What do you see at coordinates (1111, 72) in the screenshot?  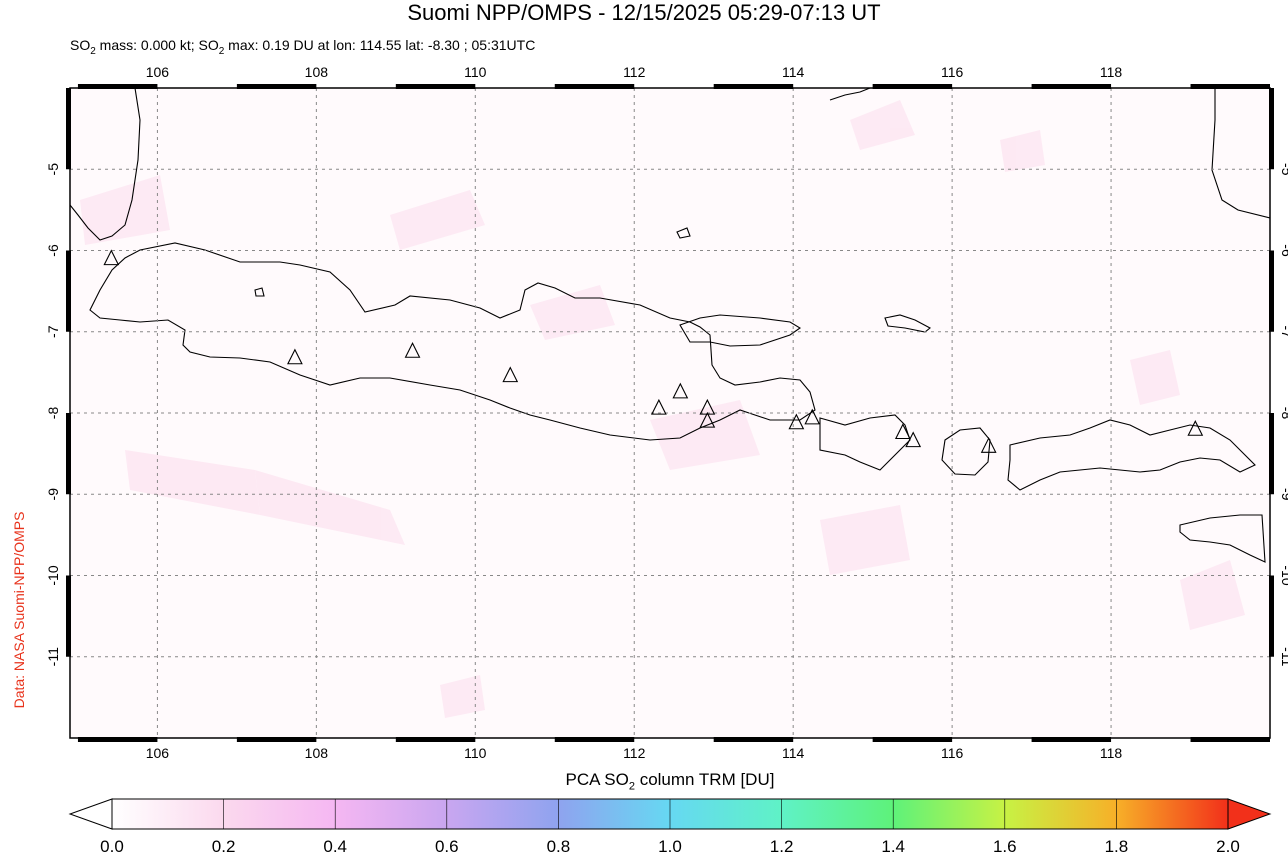 I see `lon-tick-label-top: 118` at bounding box center [1111, 72].